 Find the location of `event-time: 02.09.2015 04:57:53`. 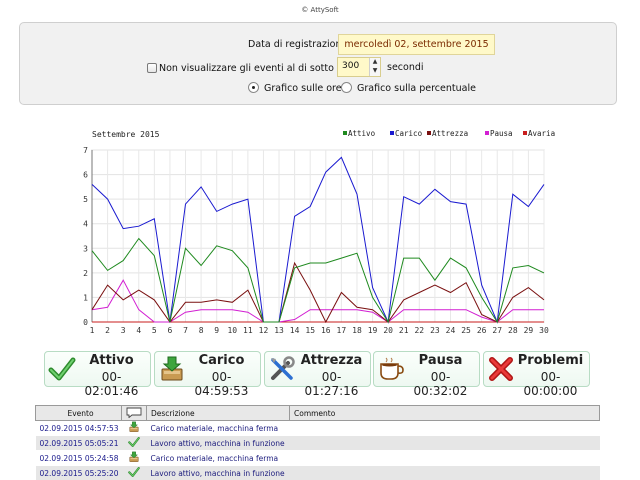

event-time: 02.09.2015 04:57:53 is located at coordinates (78, 428).